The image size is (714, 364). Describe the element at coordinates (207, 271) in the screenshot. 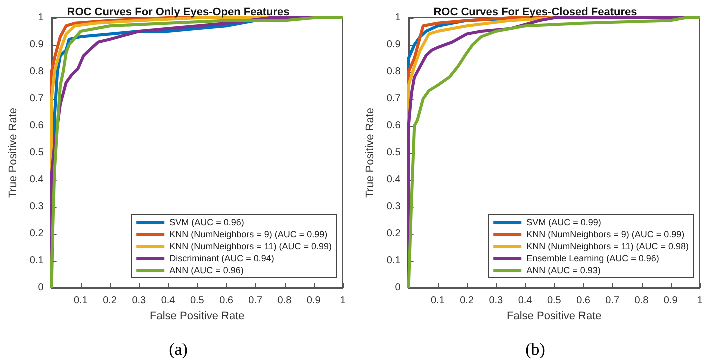

I see `legend-label: ANN (AUC = 0.96)` at that location.